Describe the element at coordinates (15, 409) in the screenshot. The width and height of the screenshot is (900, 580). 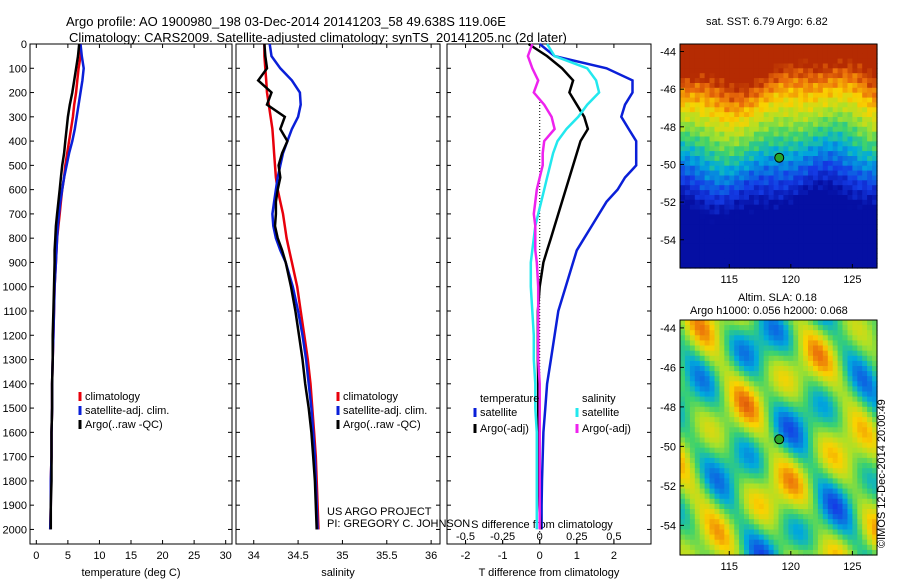
I see `depth-tick-label: 1500` at that location.